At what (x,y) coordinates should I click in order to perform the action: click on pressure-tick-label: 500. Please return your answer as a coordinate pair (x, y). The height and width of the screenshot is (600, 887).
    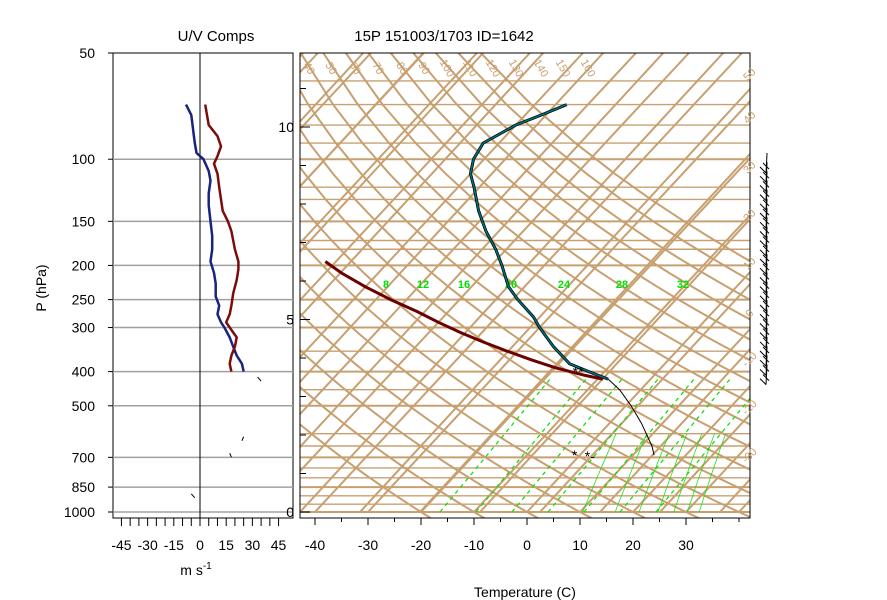
    Looking at the image, I should click on (84, 406).